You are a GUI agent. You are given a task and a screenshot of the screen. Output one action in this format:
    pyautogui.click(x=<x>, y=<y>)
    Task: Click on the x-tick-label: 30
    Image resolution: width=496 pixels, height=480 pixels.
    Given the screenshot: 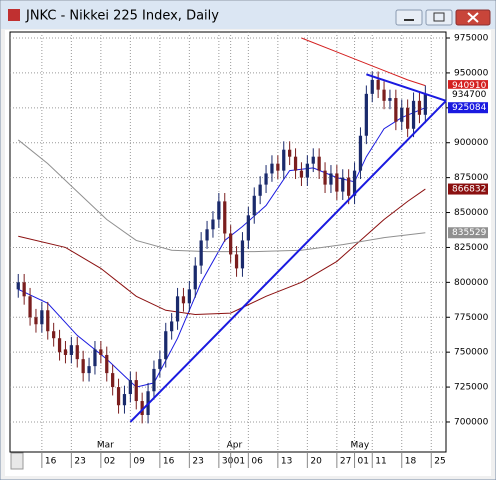 What is the action you would take?
    pyautogui.click(x=228, y=462)
    